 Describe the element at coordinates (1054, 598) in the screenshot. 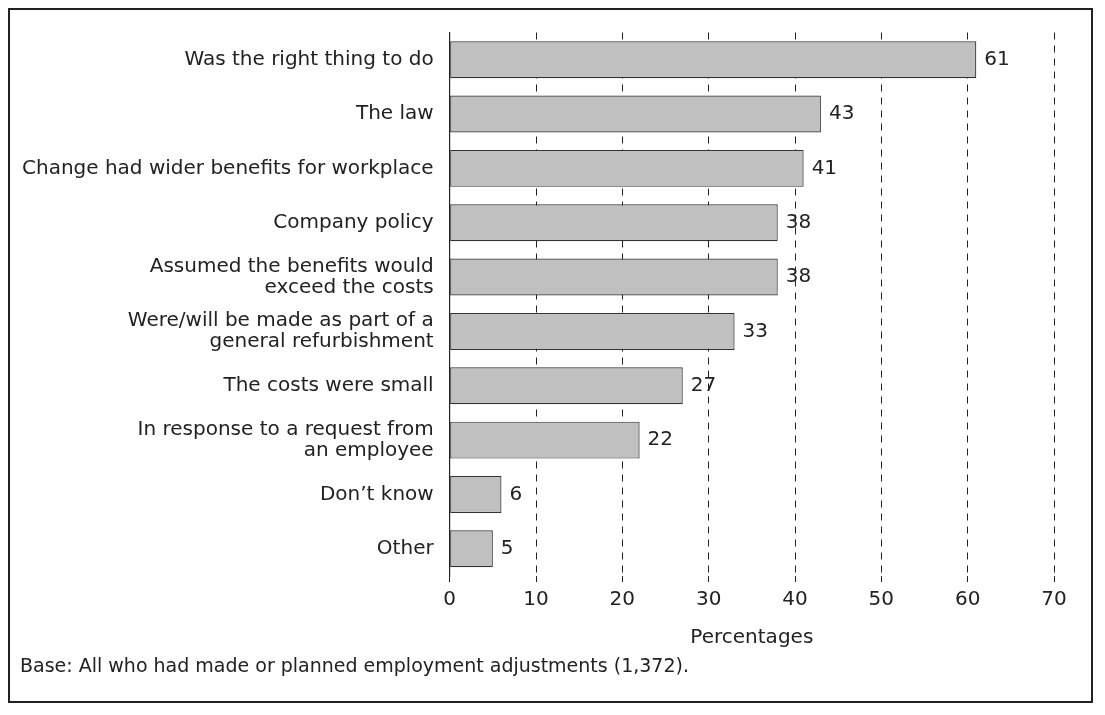

I see `x-tick-label: 70` at that location.